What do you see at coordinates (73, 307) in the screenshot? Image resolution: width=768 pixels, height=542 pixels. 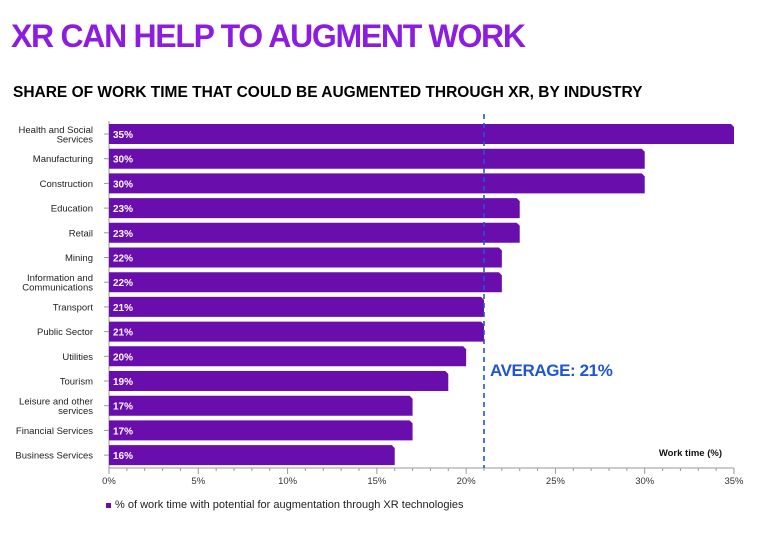 I see `category-label: Transport` at bounding box center [73, 307].